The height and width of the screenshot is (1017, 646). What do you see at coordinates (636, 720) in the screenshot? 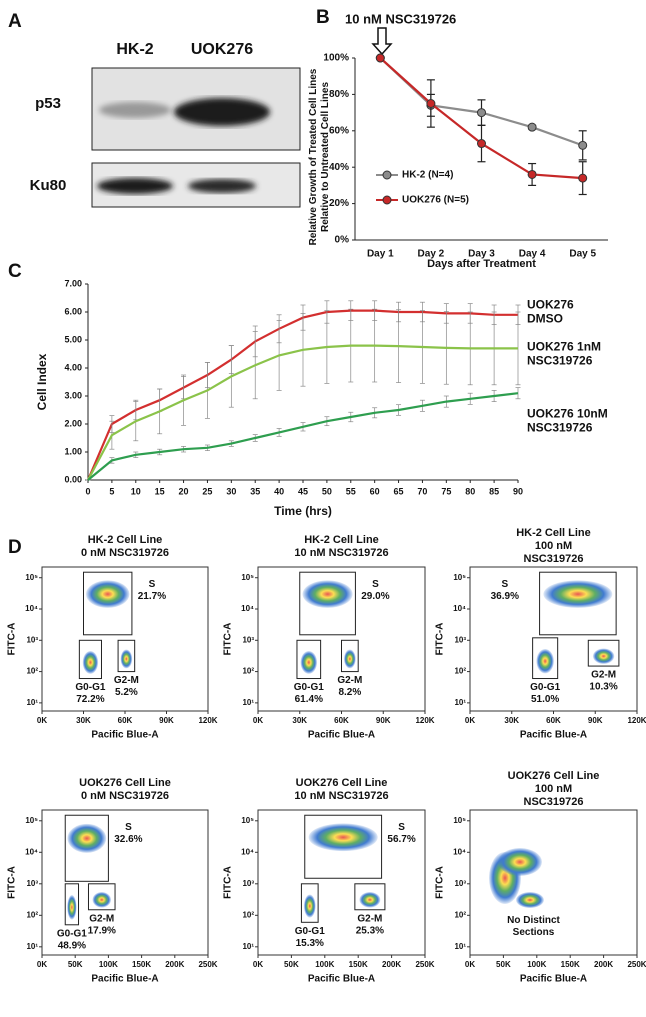
I see `x-tick-label: 120K` at bounding box center [636, 720].